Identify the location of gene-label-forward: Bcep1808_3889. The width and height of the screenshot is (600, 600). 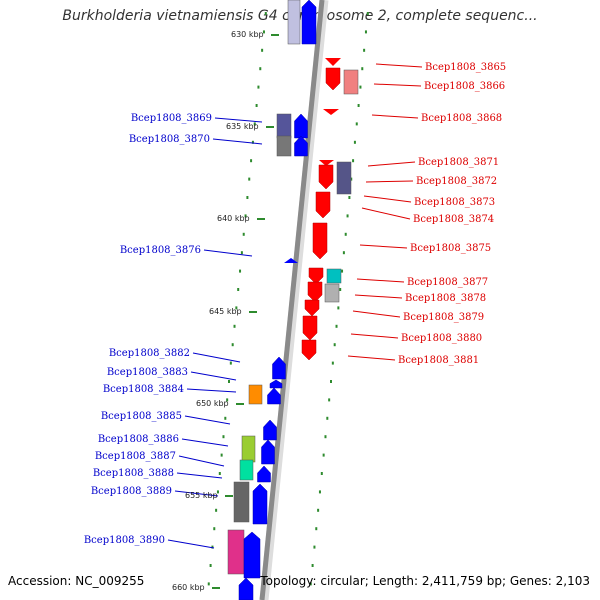
(131, 491).